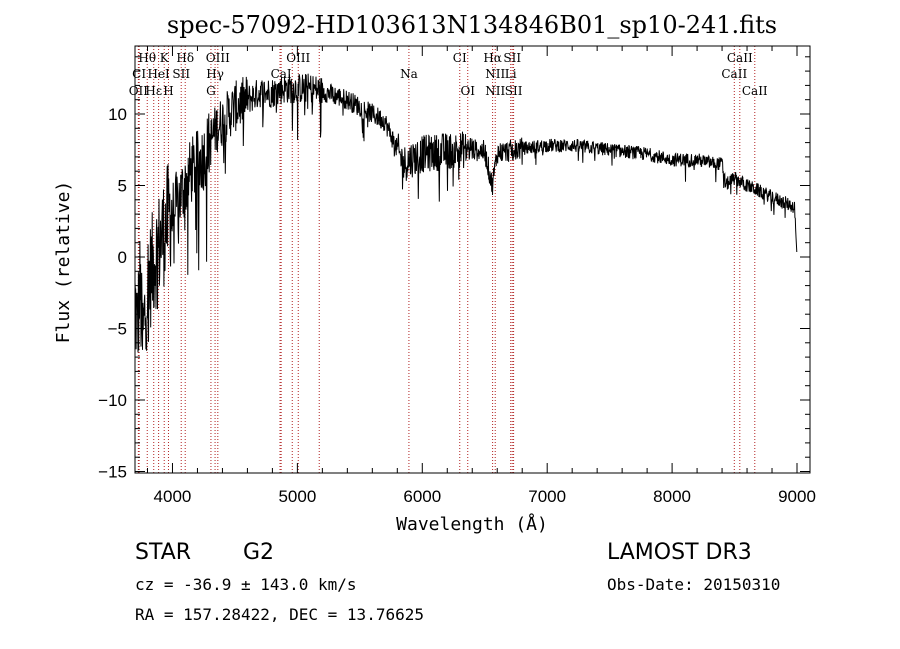  Describe the element at coordinates (211, 91) in the screenshot. I see `spectral-line-label: G` at that location.